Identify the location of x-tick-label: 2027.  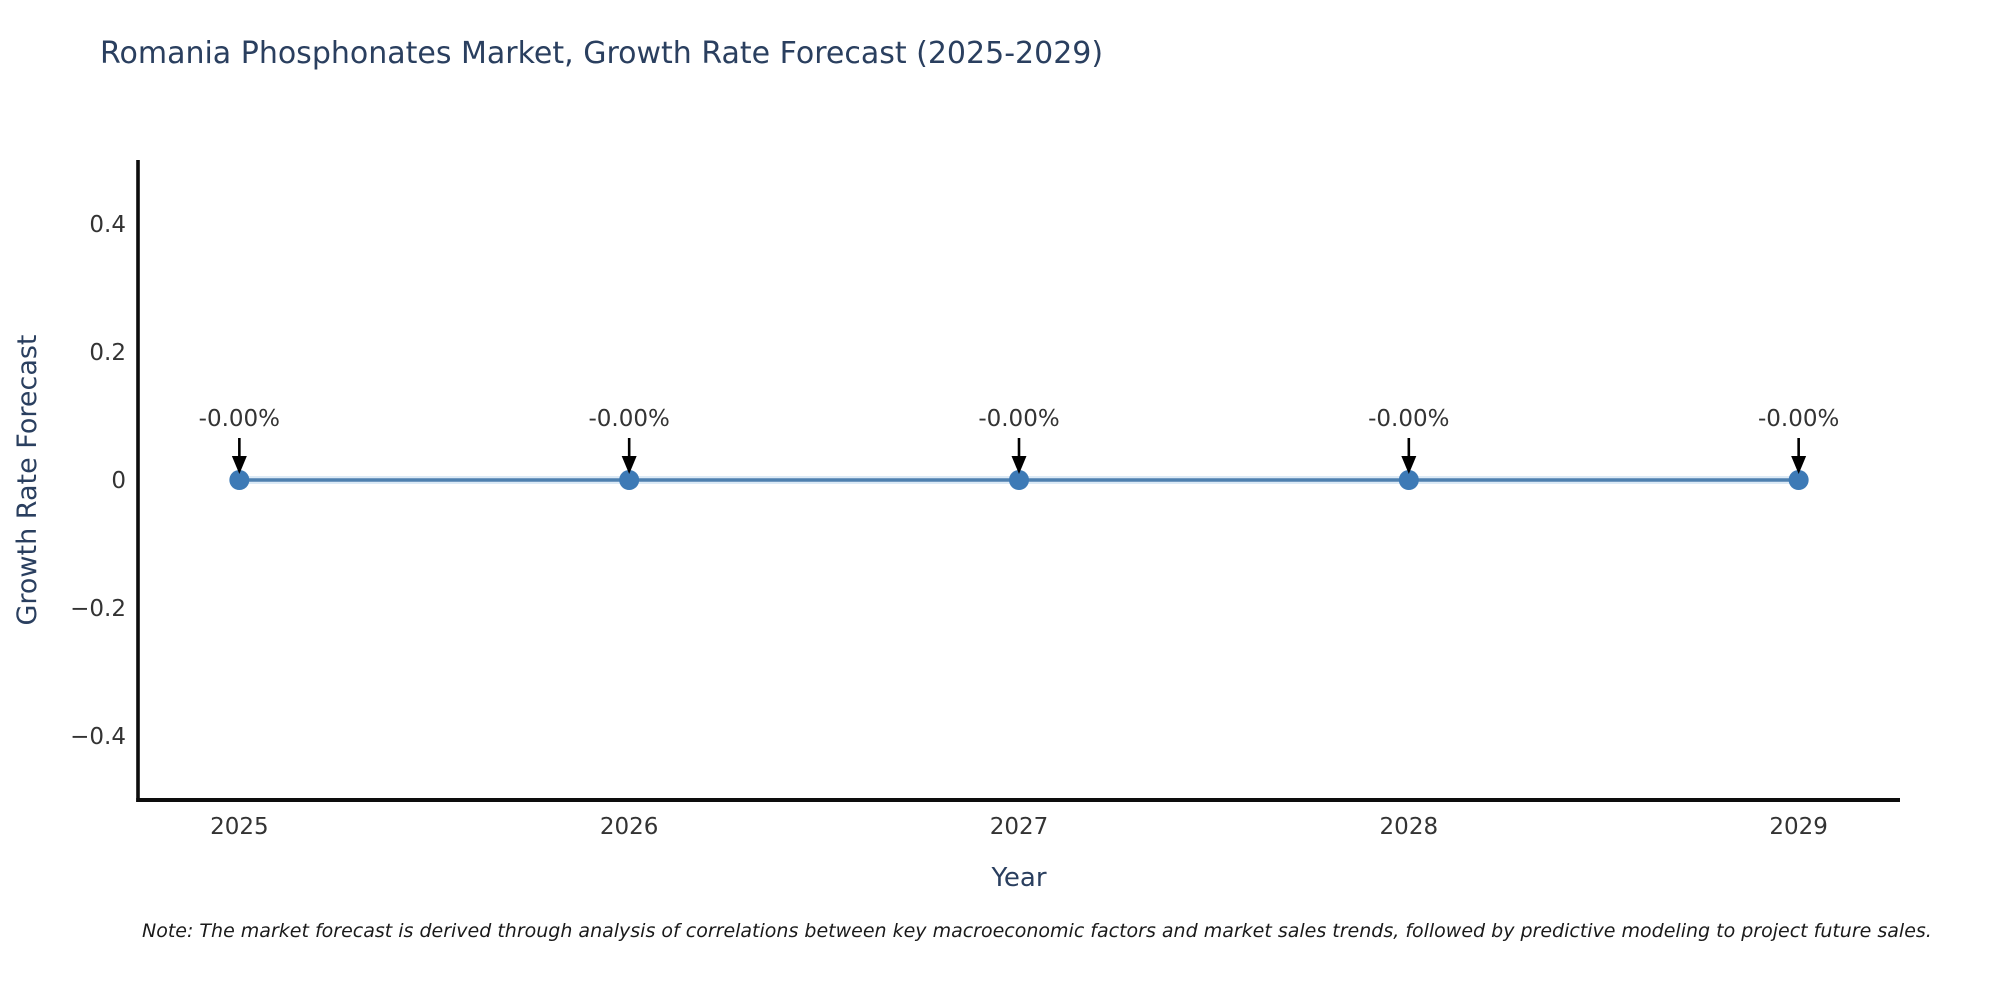
(1019, 827).